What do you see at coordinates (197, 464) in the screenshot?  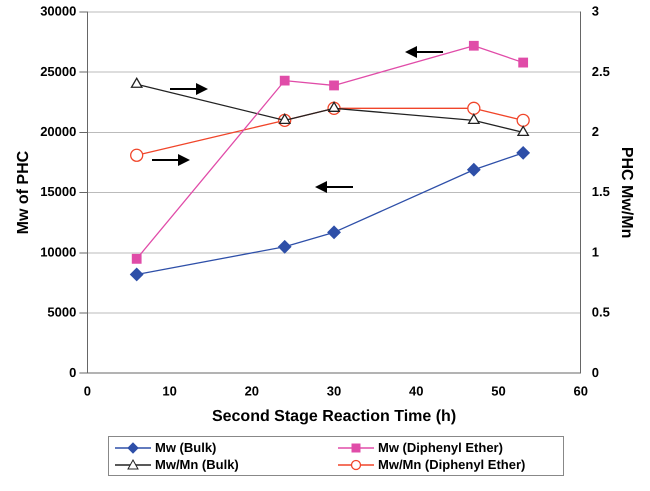 I see `legend-label: Mw/Mn (Bulk)` at bounding box center [197, 464].